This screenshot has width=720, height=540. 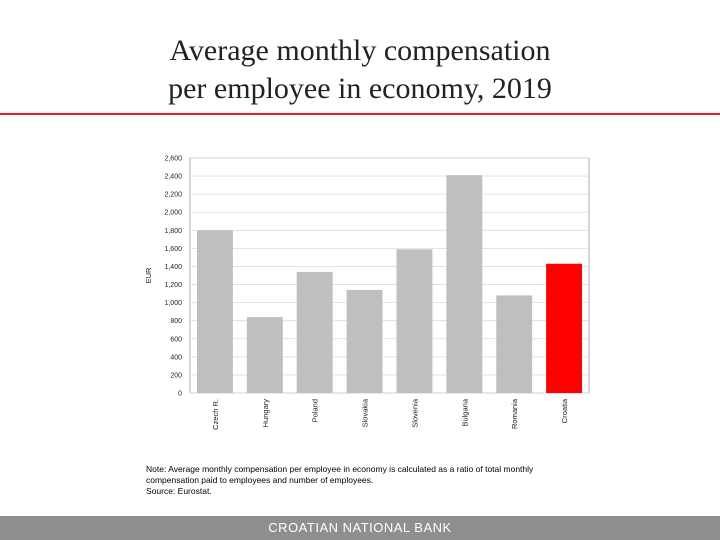 I want to click on y-tick-label: 600, so click(x=176, y=339).